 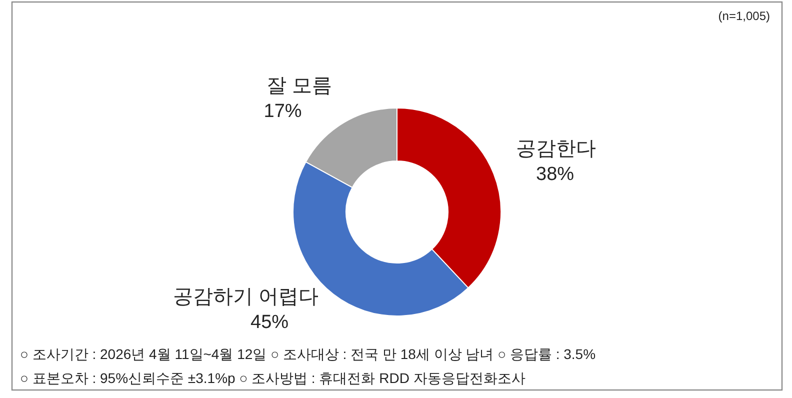 What do you see at coordinates (555, 174) in the screenshot?
I see `data-label: 38%` at bounding box center [555, 174].